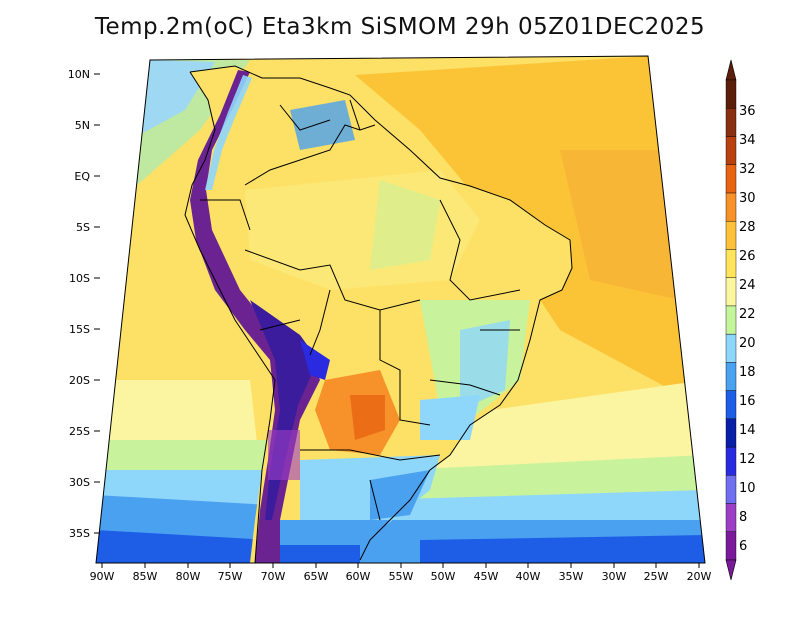 The image size is (800, 618). I want to click on colorbar-label: 34, so click(747, 140).